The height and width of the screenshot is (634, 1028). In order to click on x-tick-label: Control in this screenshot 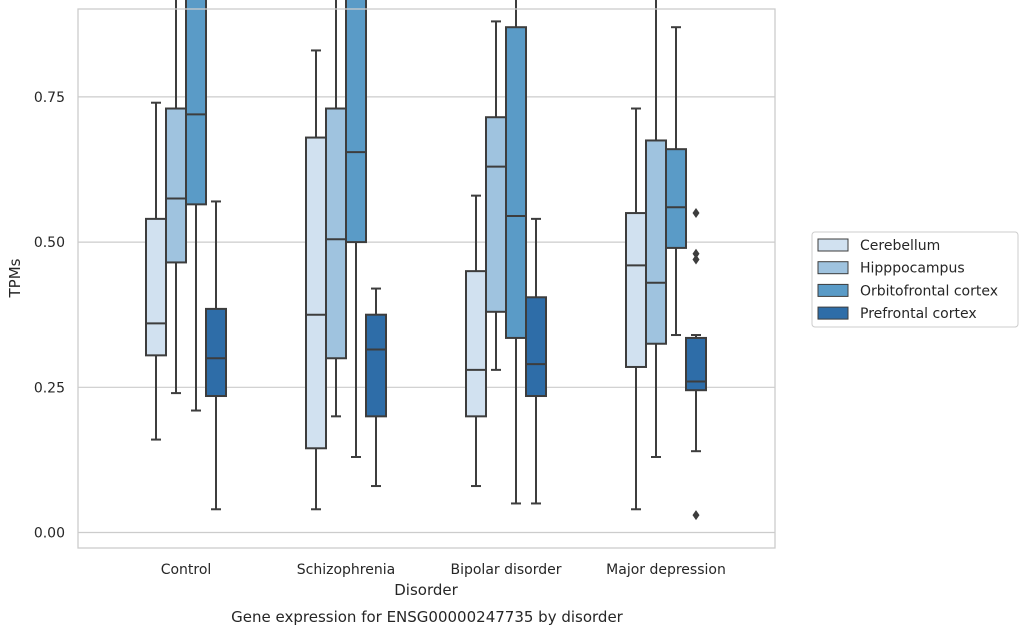, I will do `click(186, 570)`.